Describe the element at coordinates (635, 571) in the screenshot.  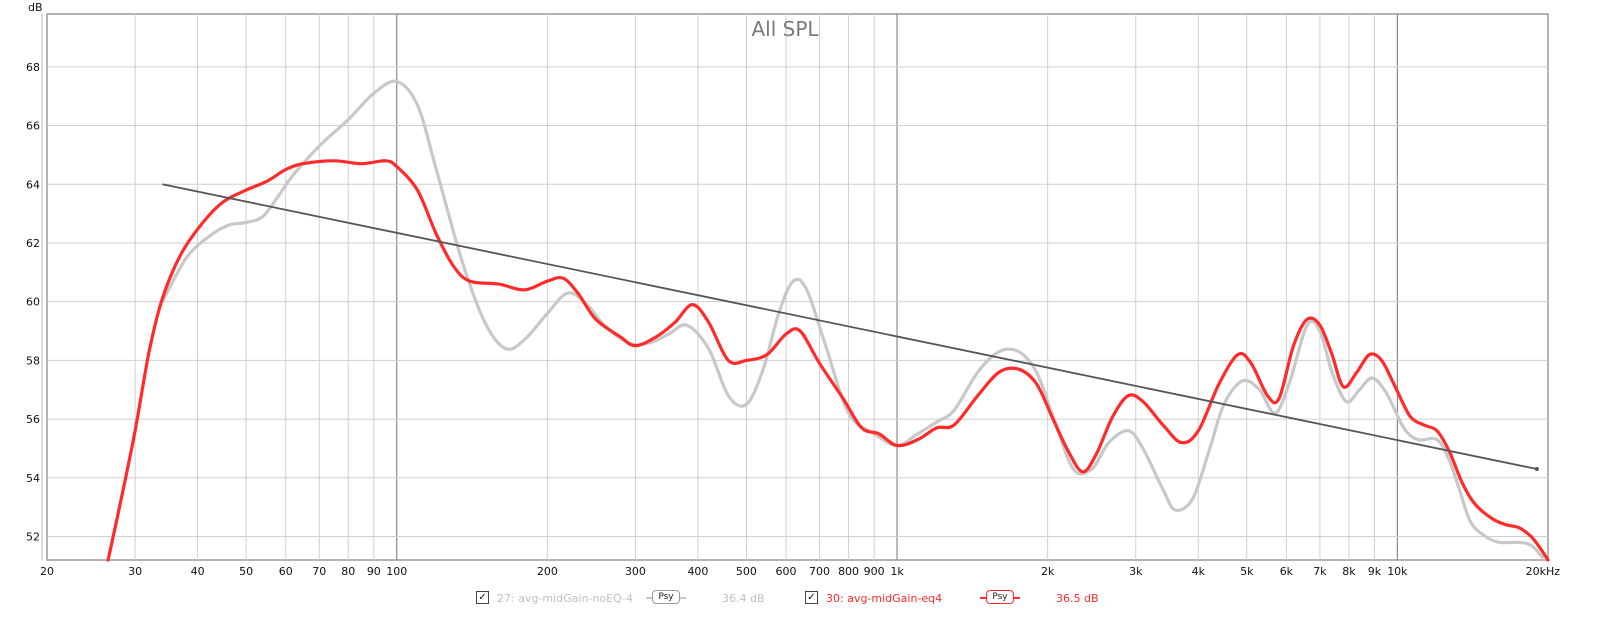
I see `x-tick-label: 300` at that location.